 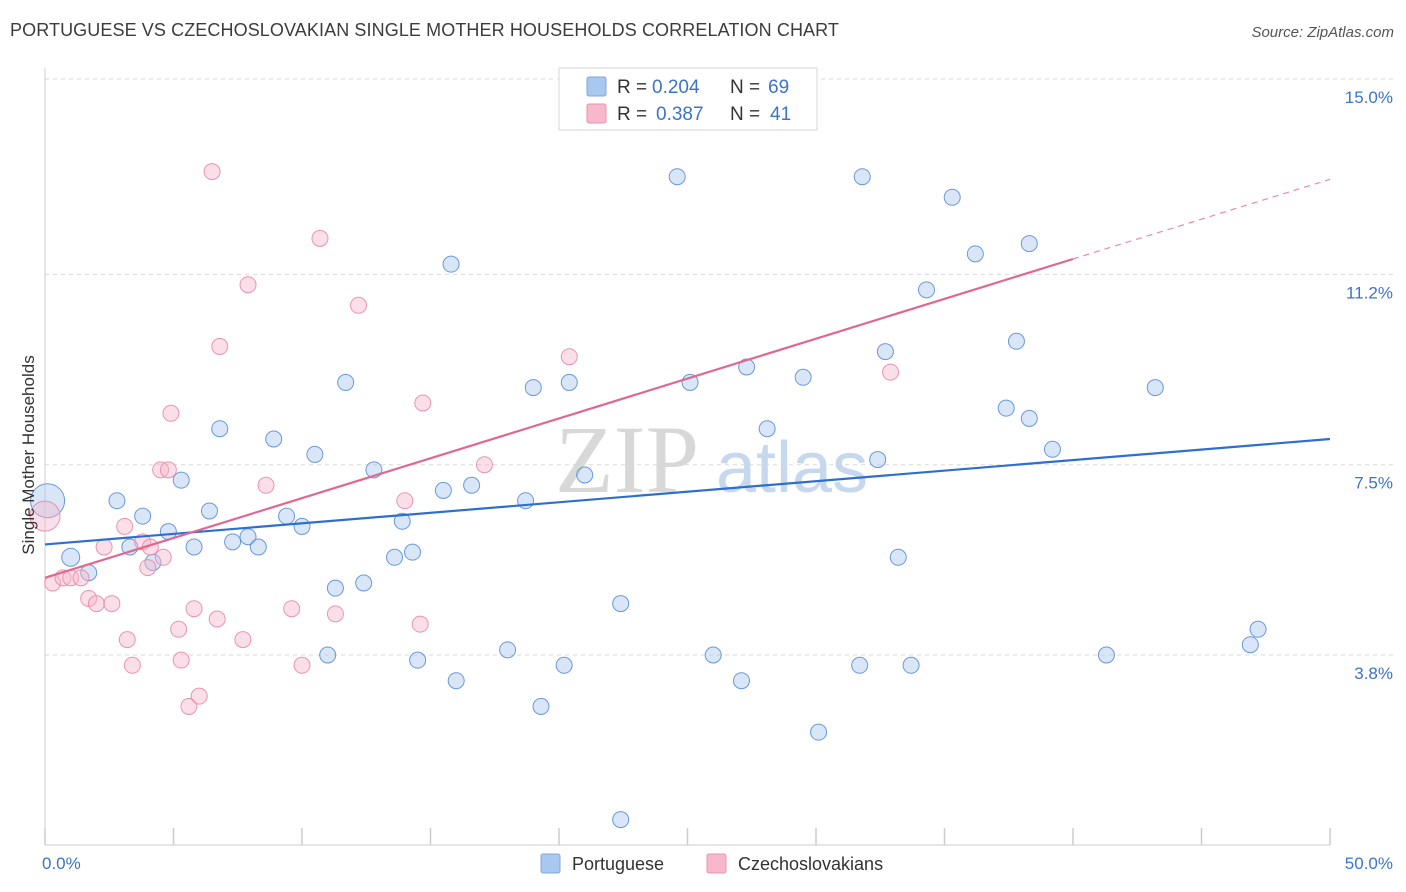 I want to click on watermark-atlas: atlas, so click(x=792, y=468).